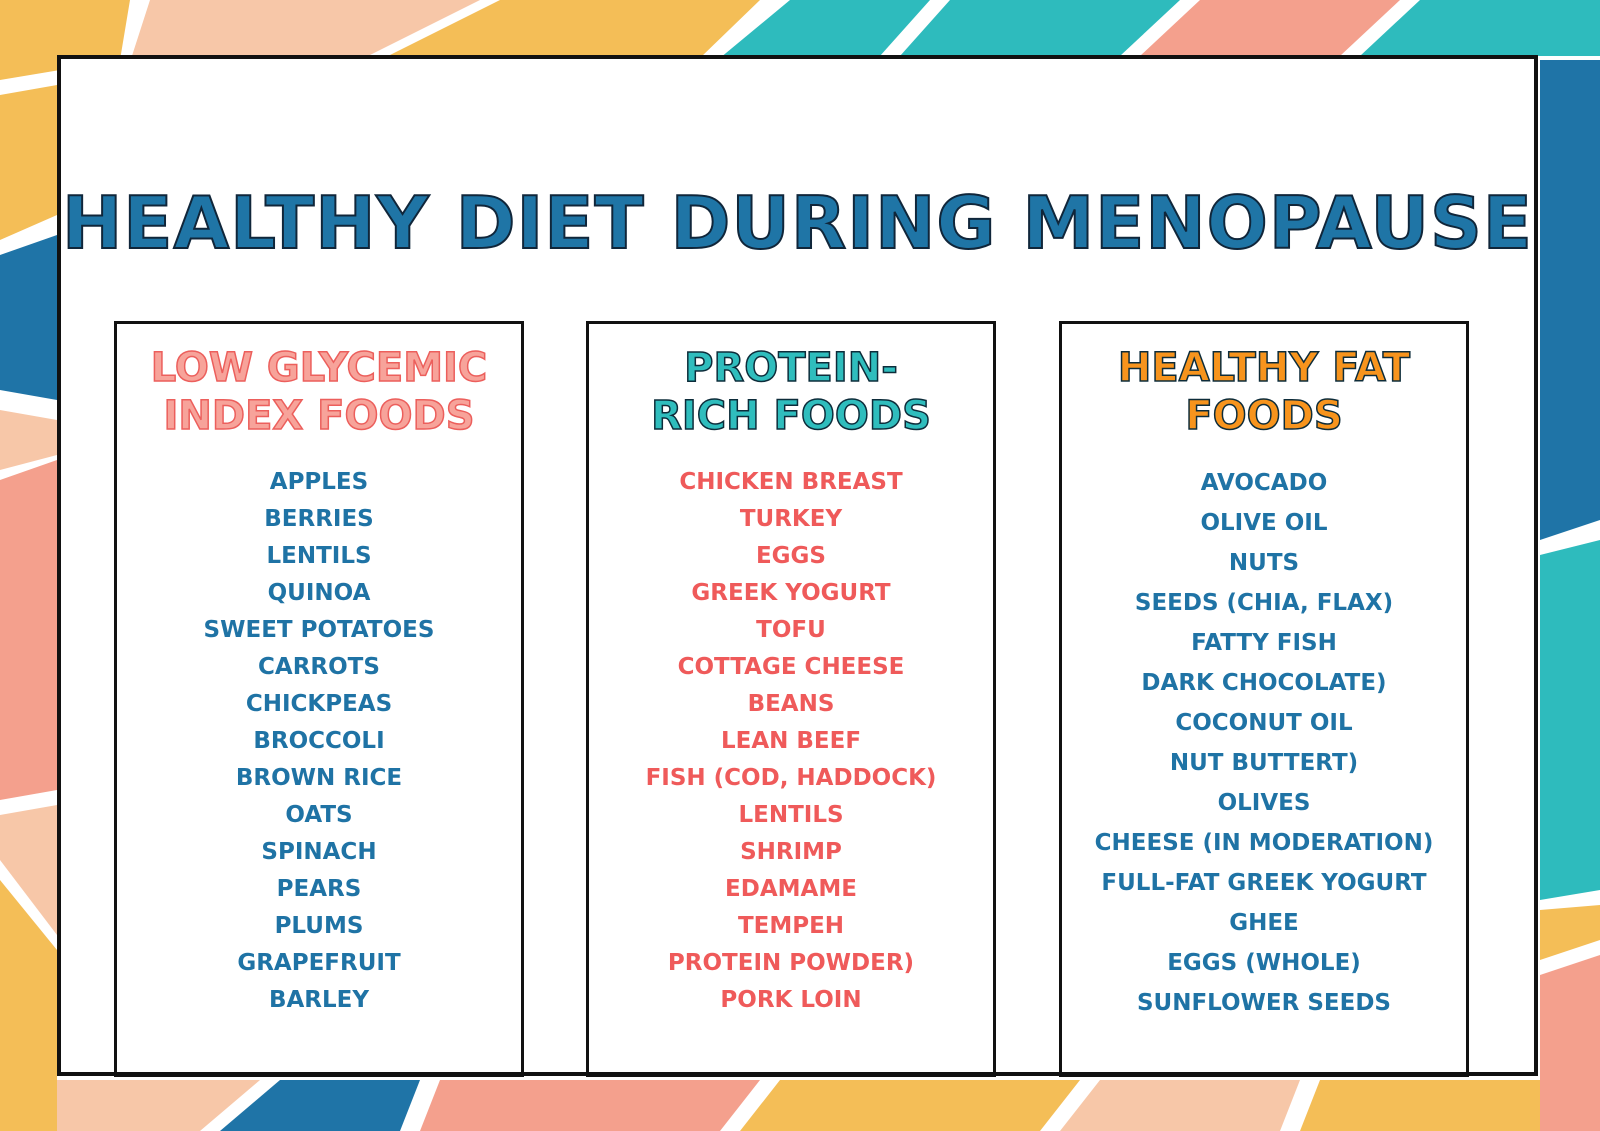 The width and height of the screenshot is (1600, 1131). What do you see at coordinates (319, 392) in the screenshot?
I see `column-heading-low-glycemic: LOW GLYCEMIC INDEX FOODS` at bounding box center [319, 392].